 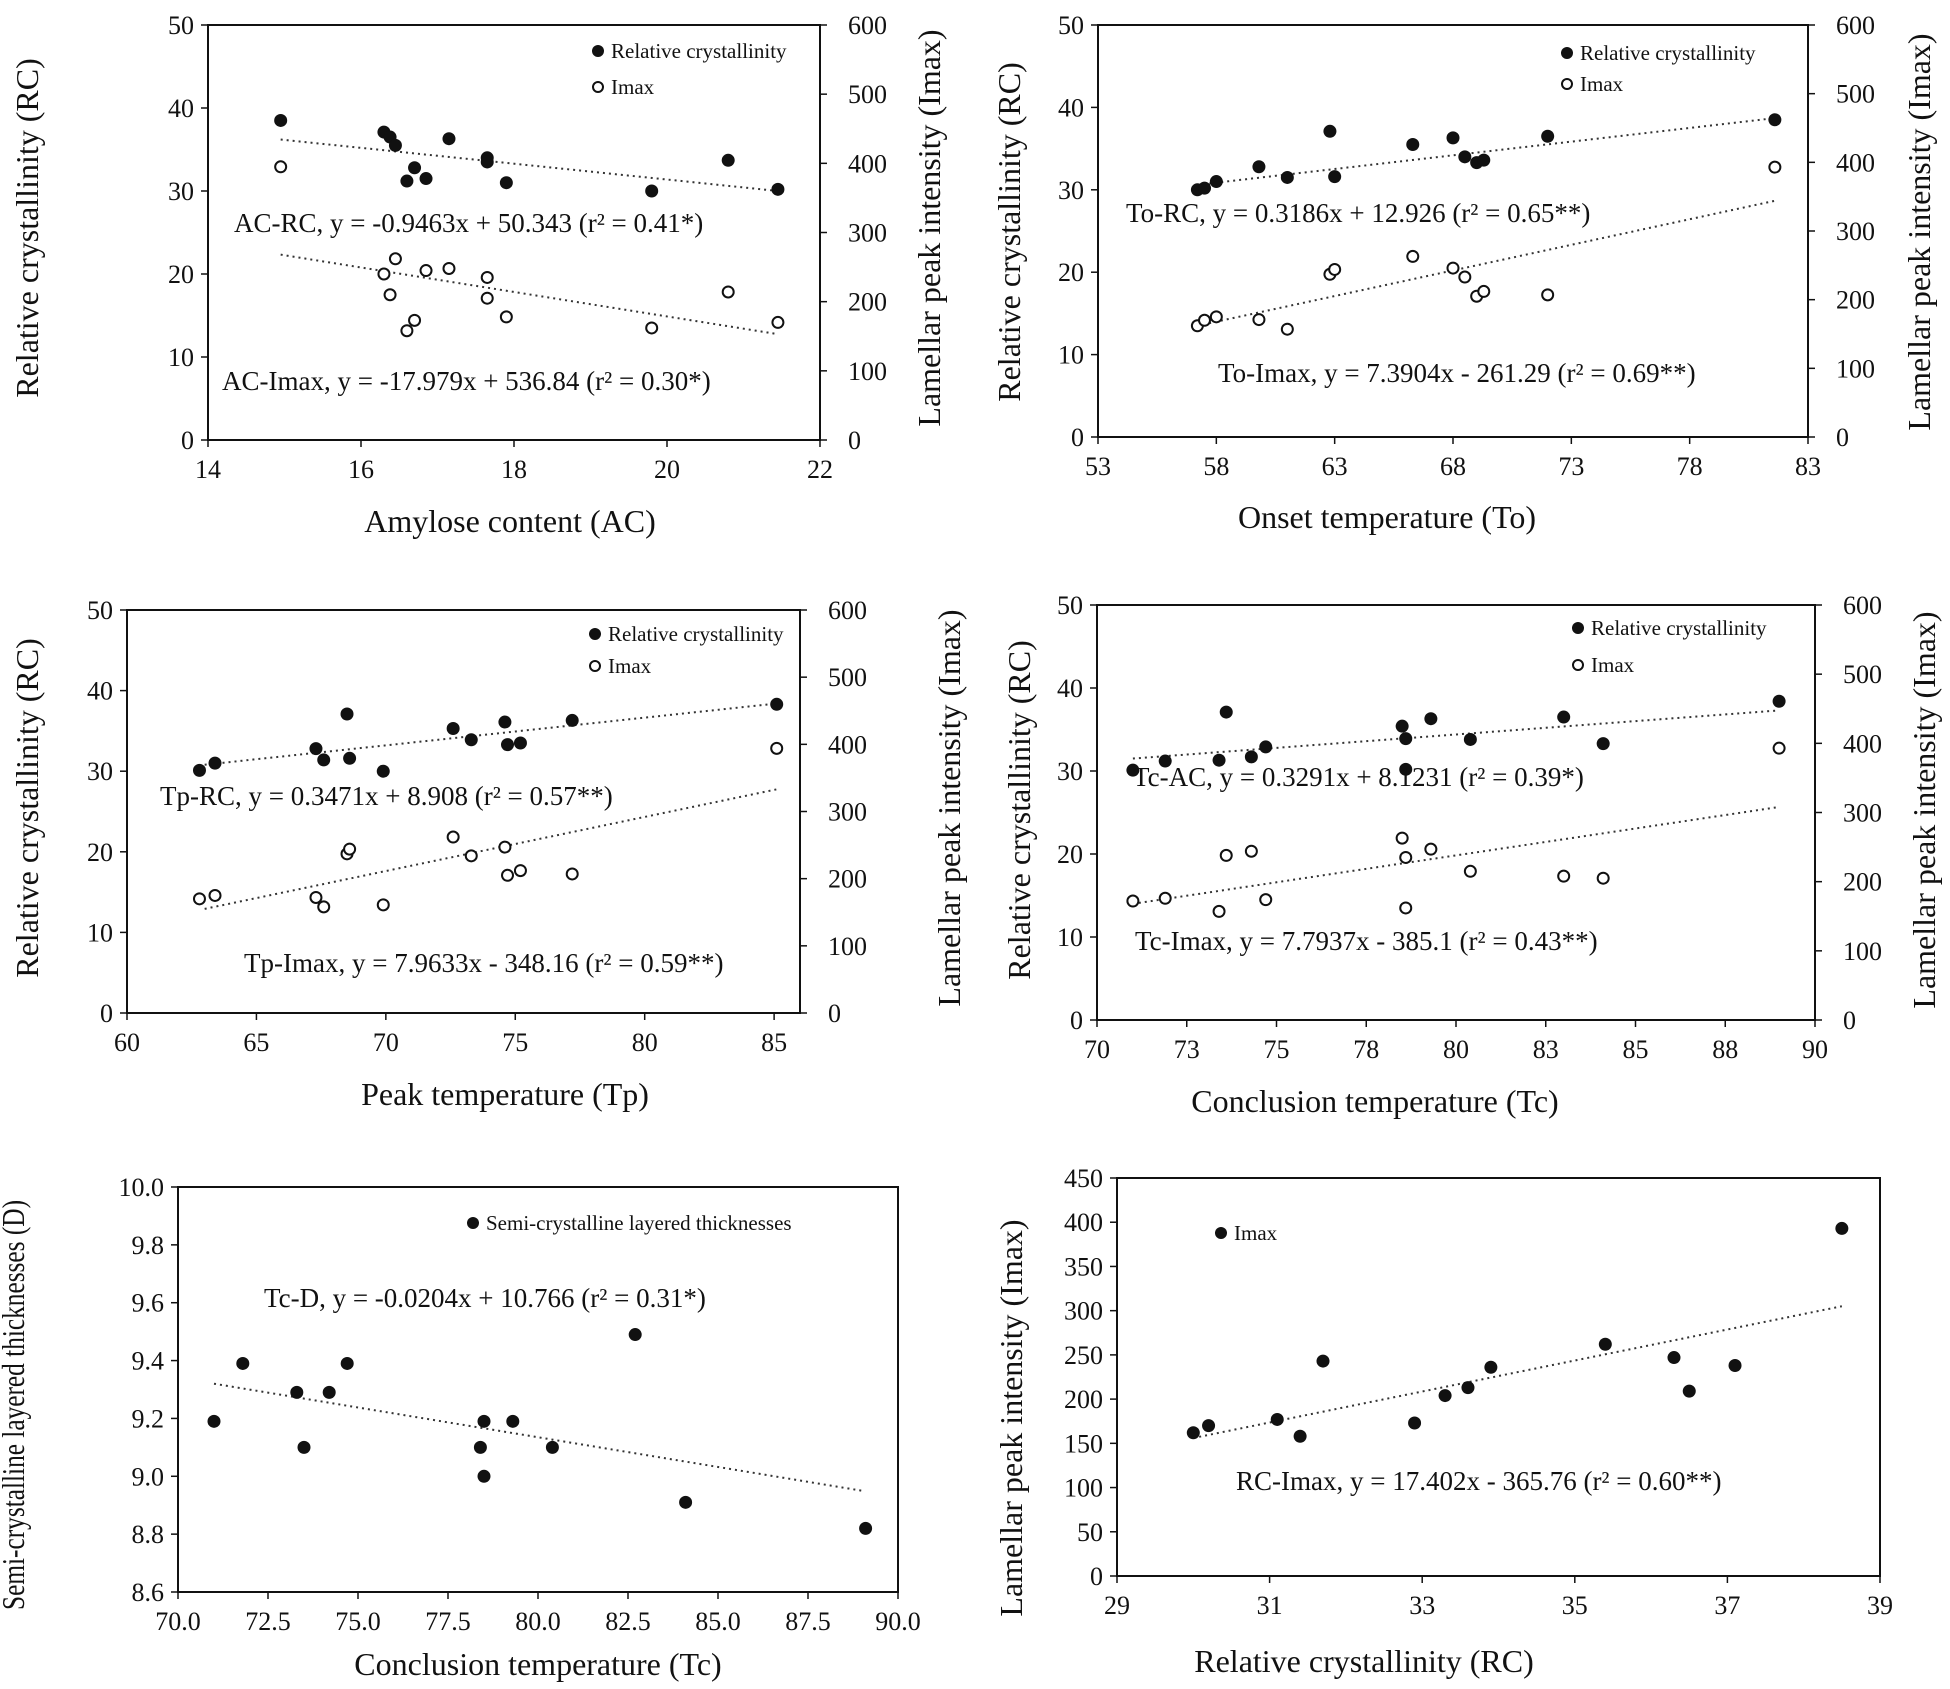 I want to click on legend-marker-d, so click(x=473, y=1223).